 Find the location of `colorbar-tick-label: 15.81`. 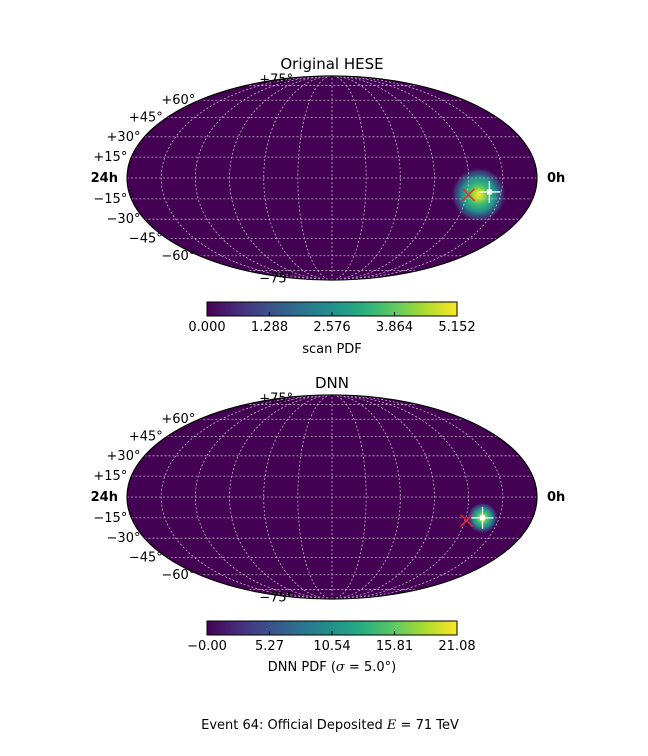

colorbar-tick-label: 15.81 is located at coordinates (394, 646).